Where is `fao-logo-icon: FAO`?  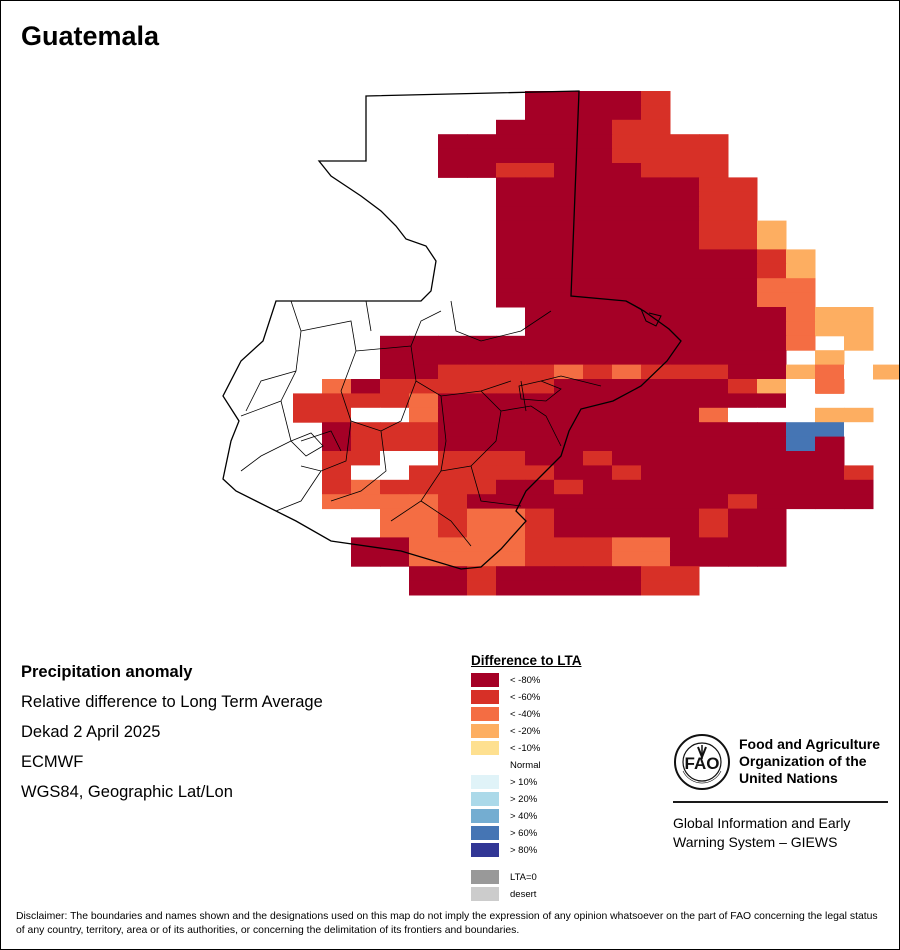
fao-logo-icon: FAO is located at coordinates (702, 762).